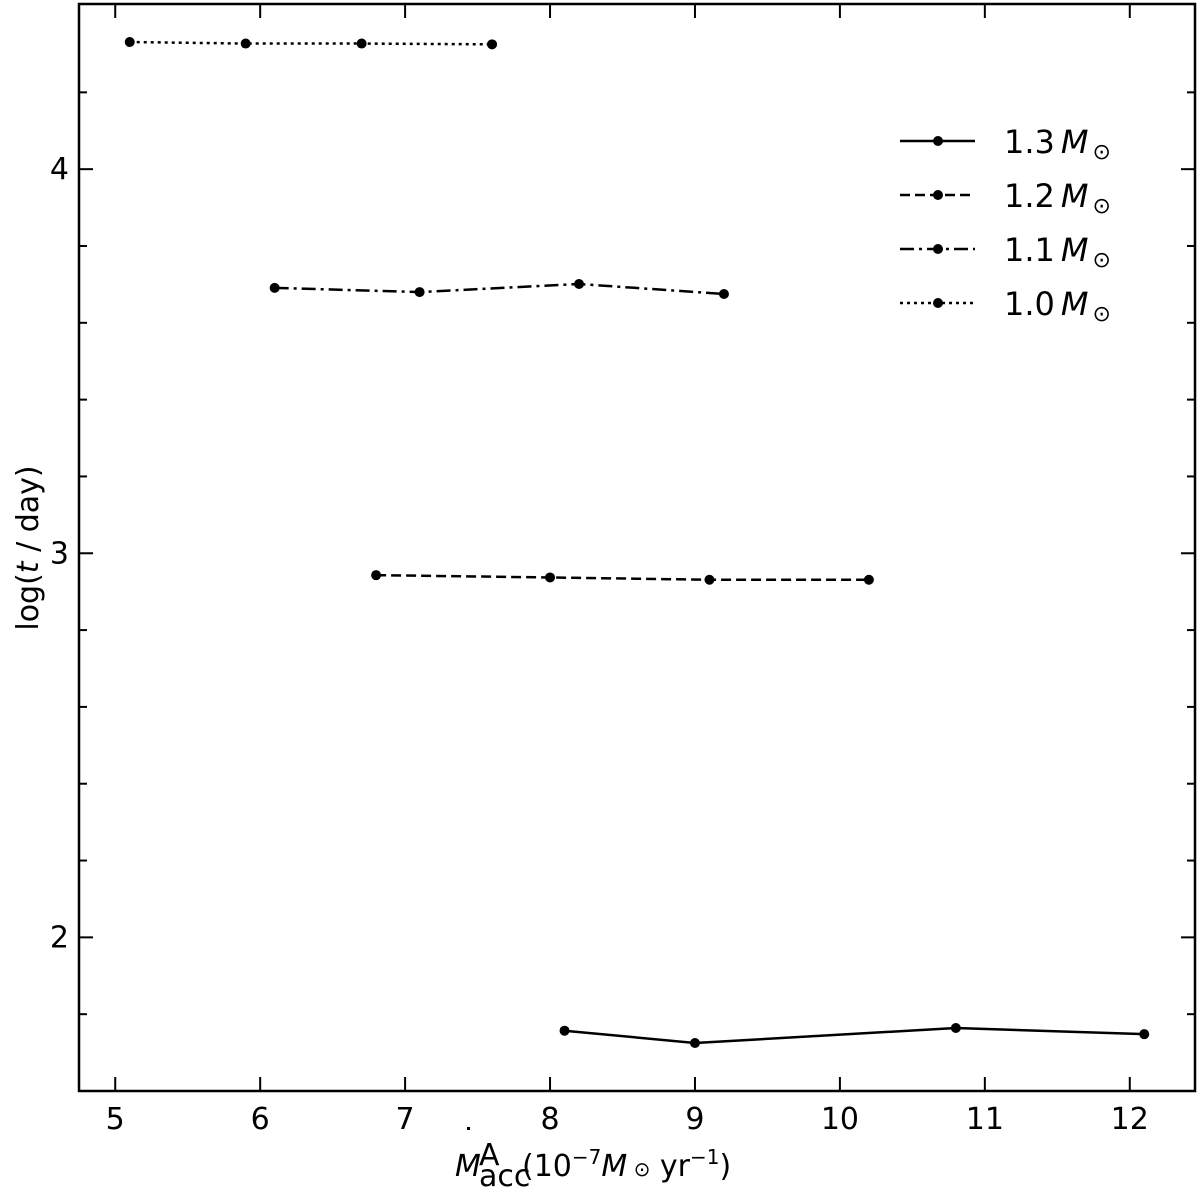  I want to click on x-tick-label: 5, so click(115, 1119).